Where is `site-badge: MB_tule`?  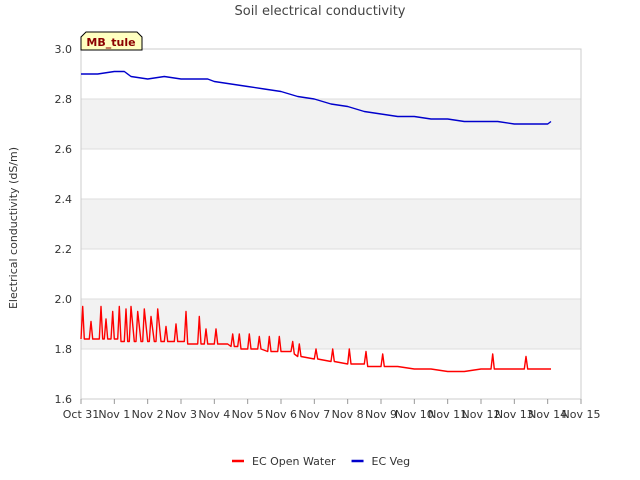
site-badge: MB_tule is located at coordinates (111, 41).